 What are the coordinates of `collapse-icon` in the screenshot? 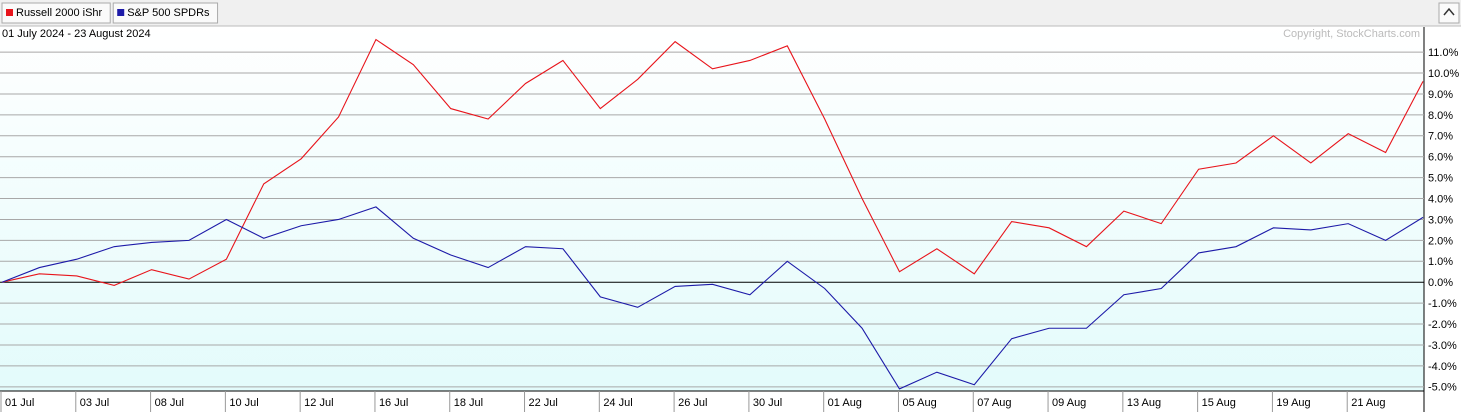 It's located at (1449, 11).